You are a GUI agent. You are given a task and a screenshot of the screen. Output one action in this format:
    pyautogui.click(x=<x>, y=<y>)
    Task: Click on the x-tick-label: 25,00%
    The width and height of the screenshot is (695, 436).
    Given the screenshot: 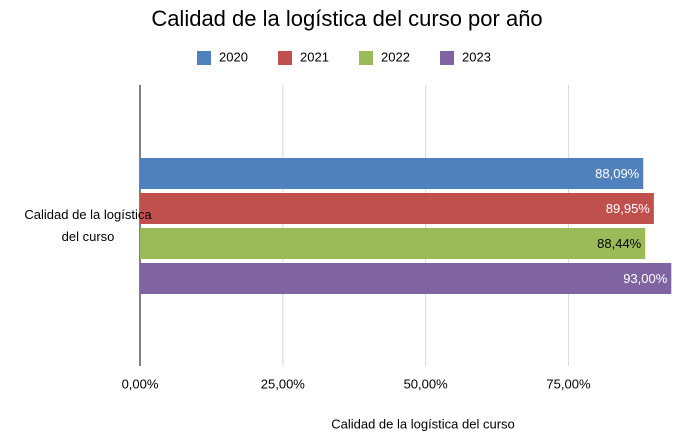 What is the action you would take?
    pyautogui.click(x=283, y=383)
    